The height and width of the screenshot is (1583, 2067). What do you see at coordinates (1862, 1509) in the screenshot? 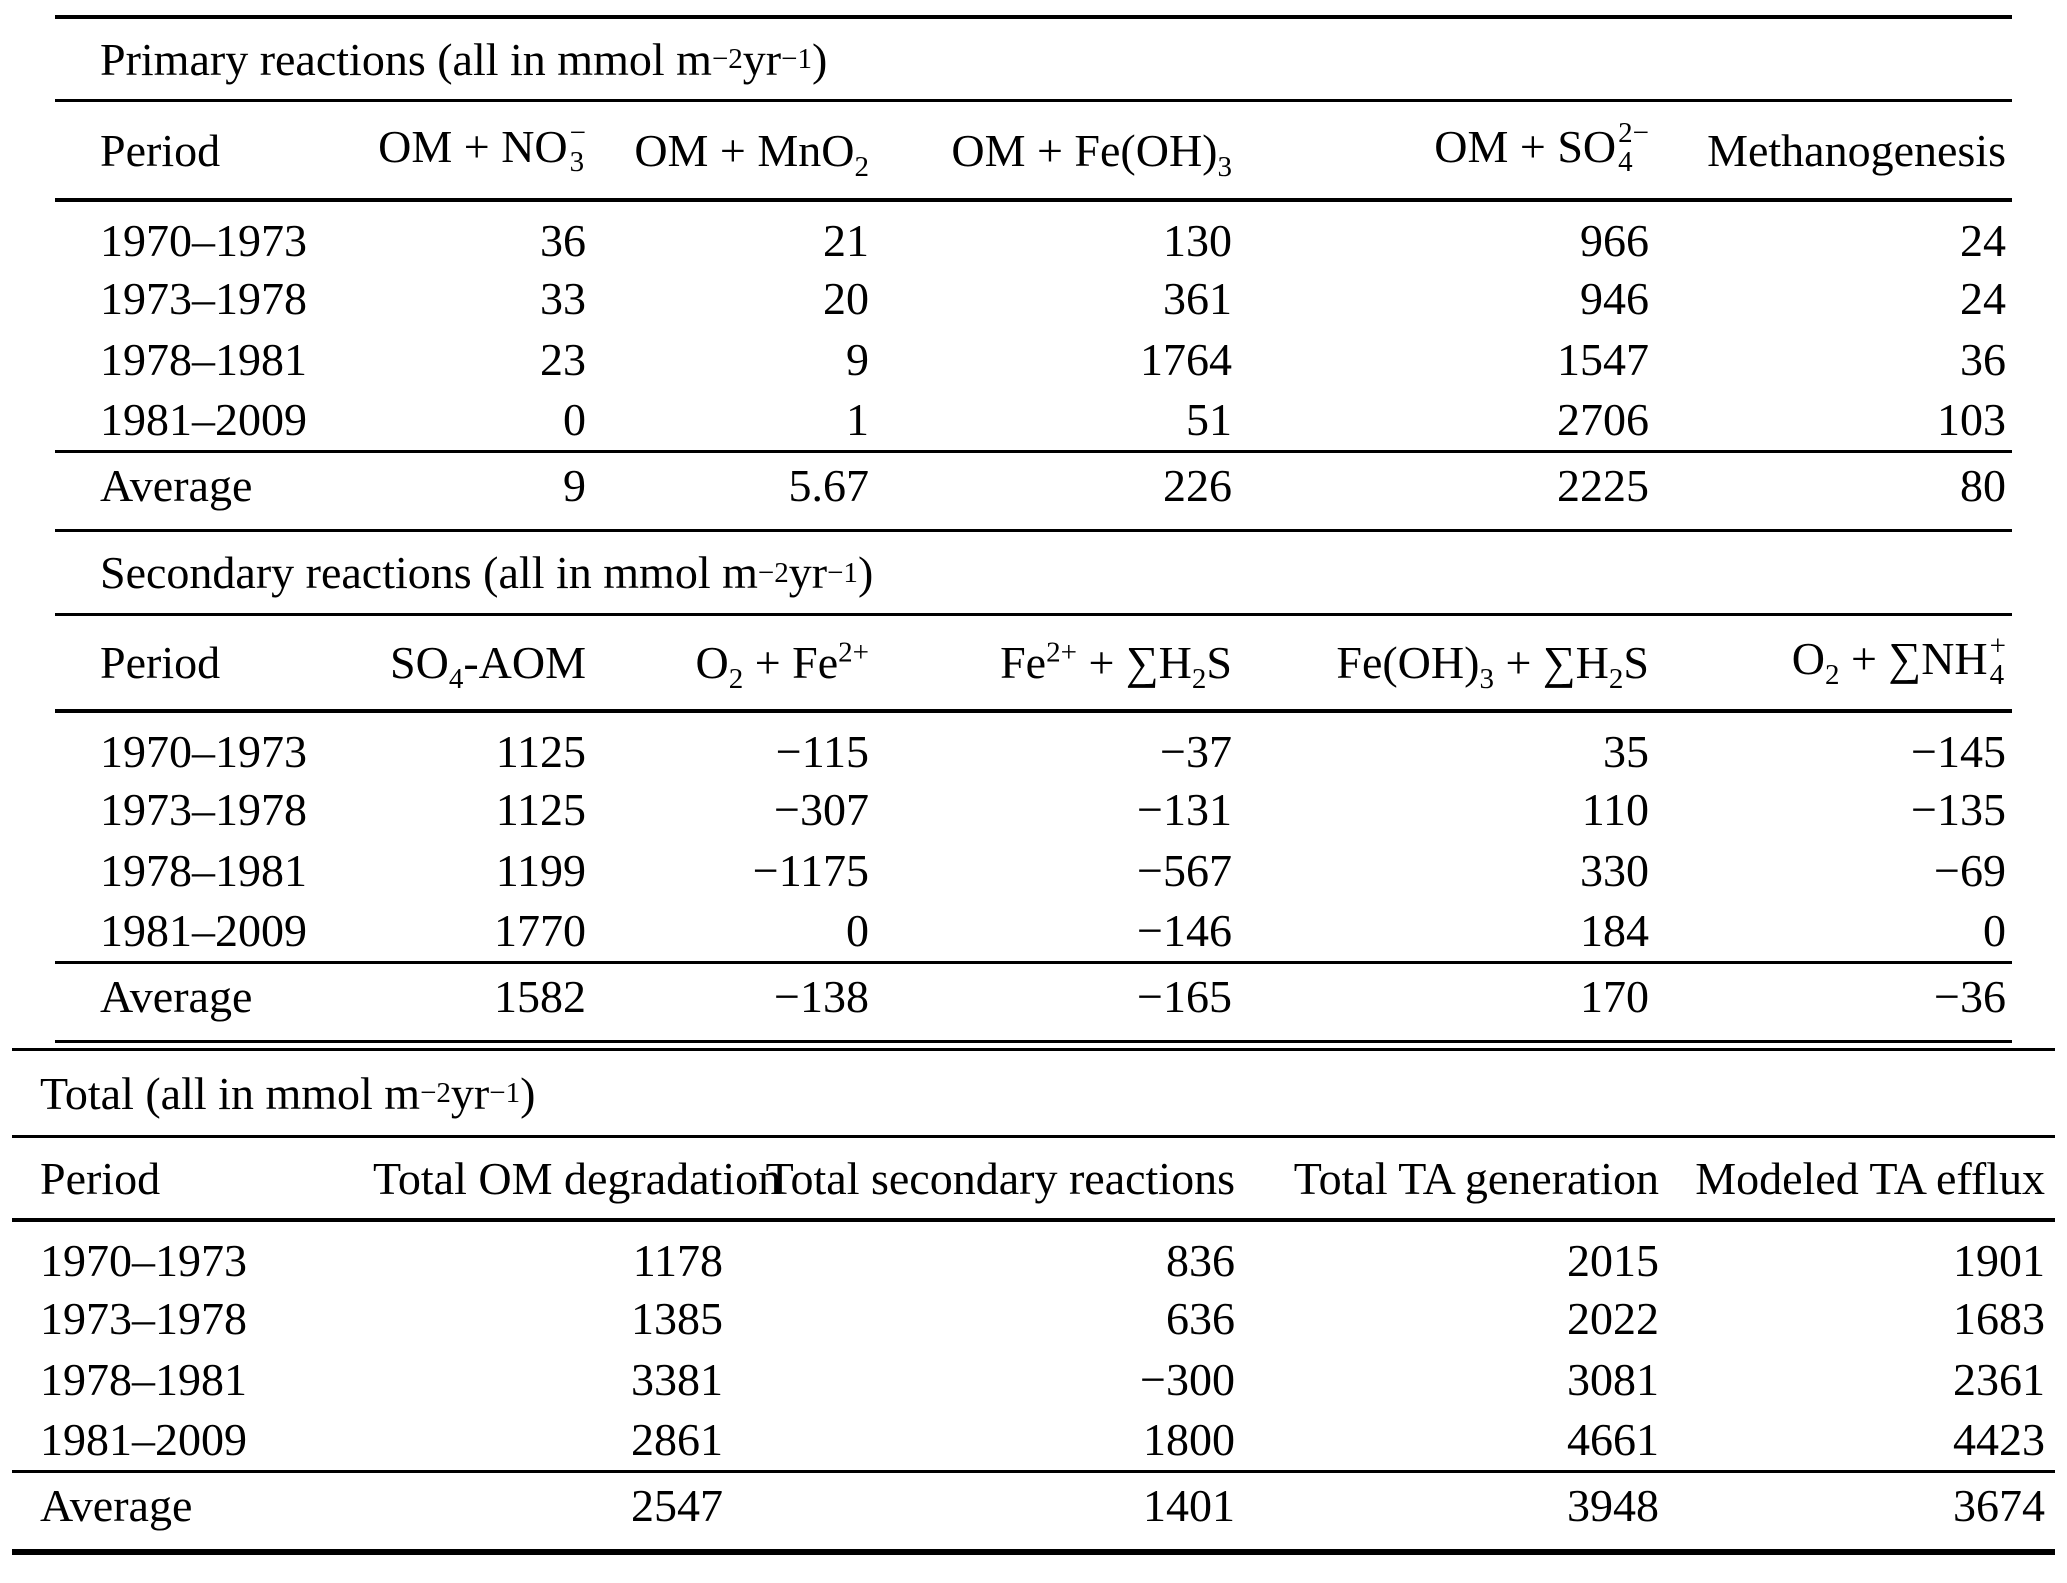
I see `value-cell: 3674` at bounding box center [1862, 1509].